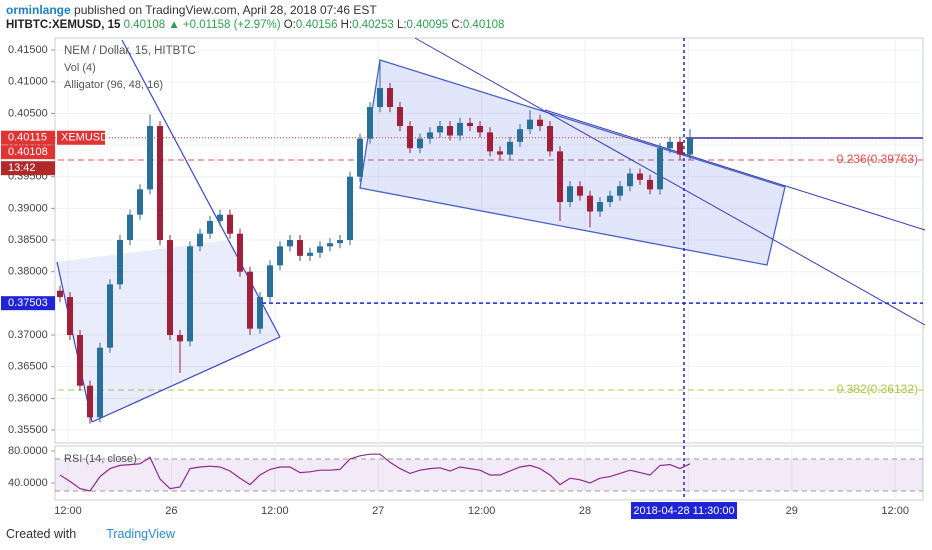 The height and width of the screenshot is (550, 932). I want to click on trend-line, so click(735, 170).